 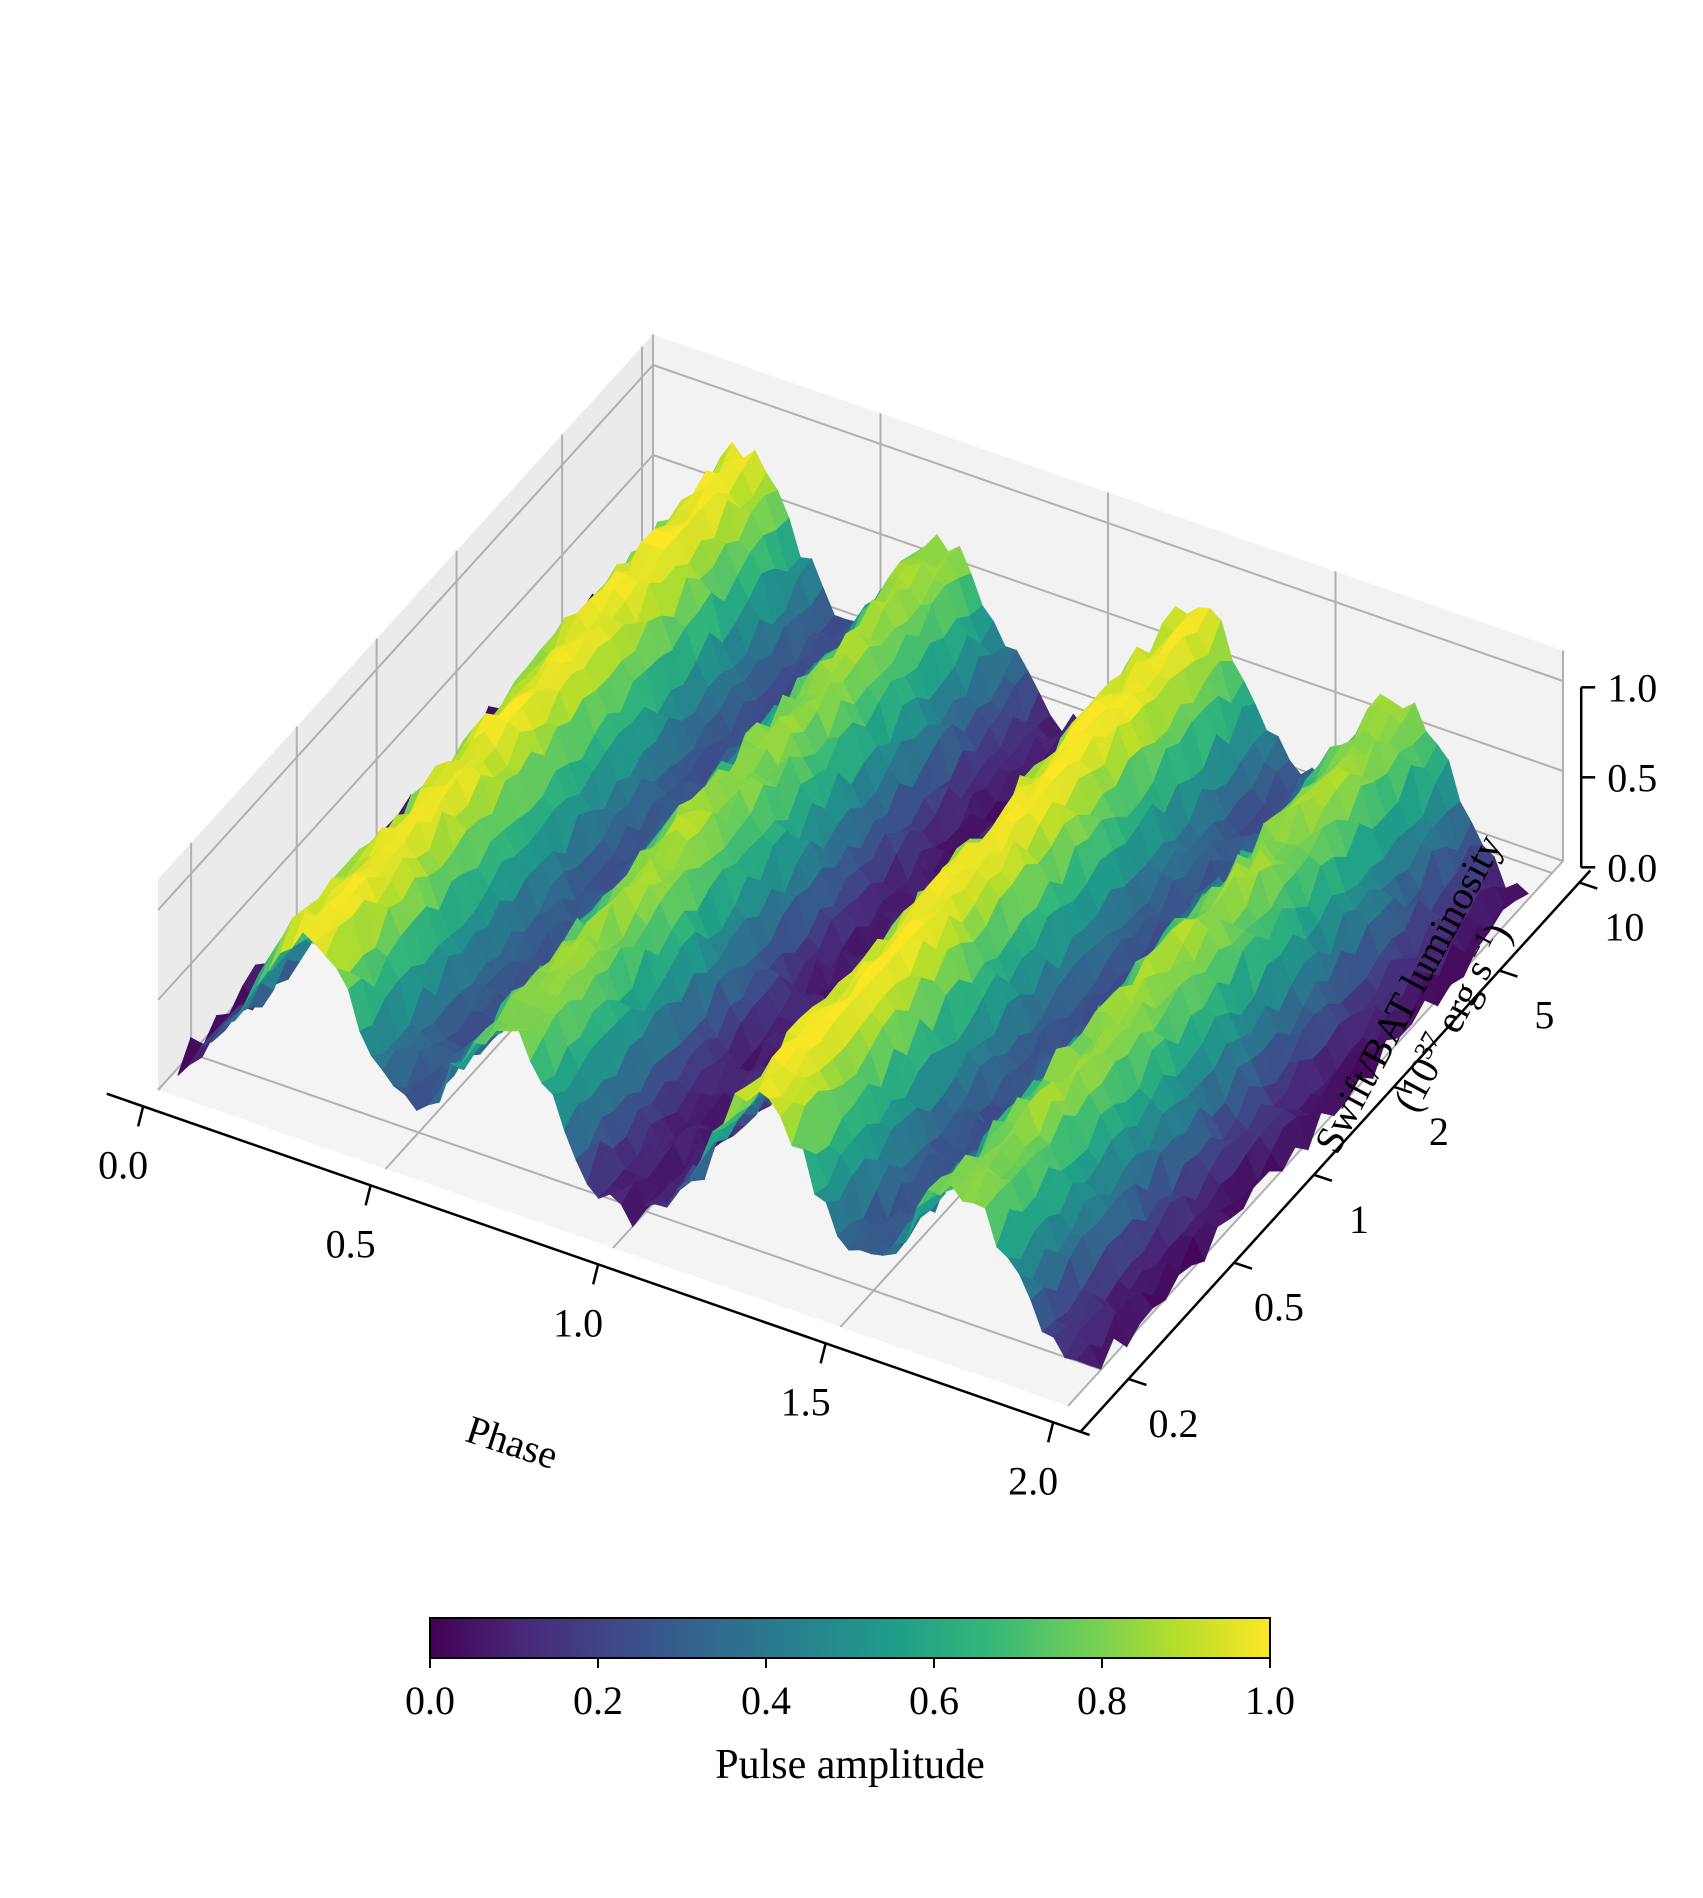 What do you see at coordinates (1102, 1700) in the screenshot?
I see `colorbar-tick-label: 0.8` at bounding box center [1102, 1700].